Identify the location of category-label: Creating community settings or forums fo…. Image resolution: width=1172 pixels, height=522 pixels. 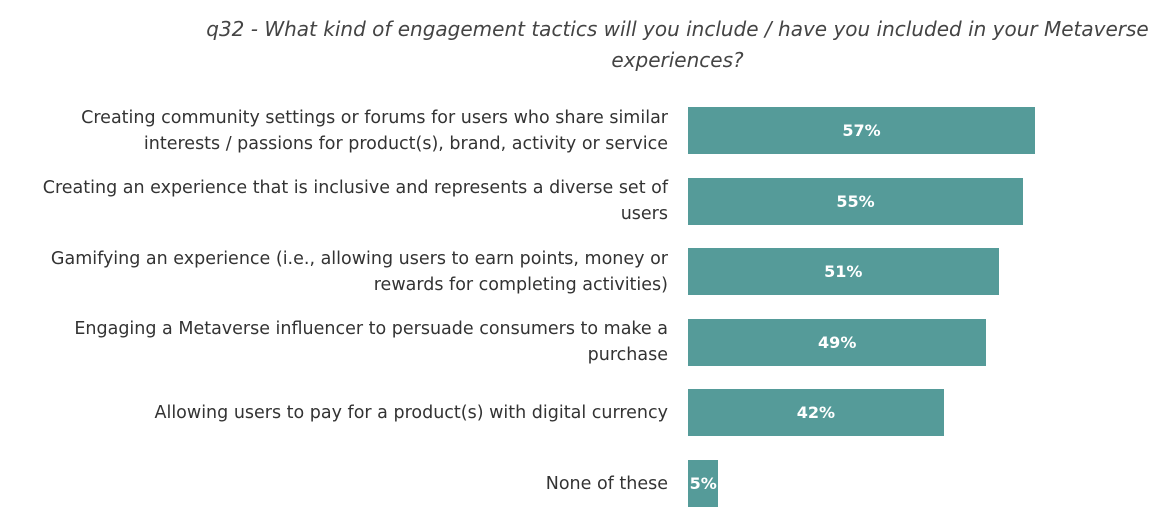
(374, 130).